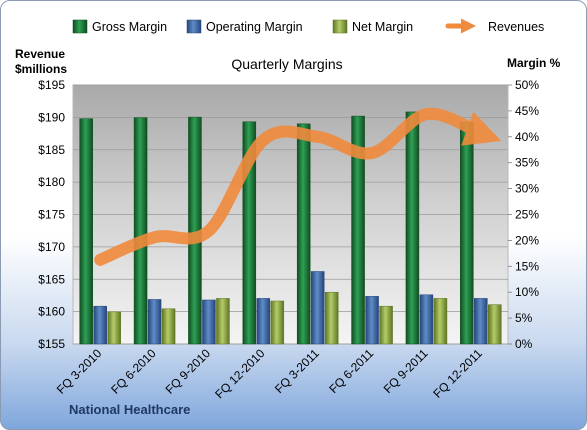 This screenshot has width=587, height=430. What do you see at coordinates (527, 189) in the screenshot?
I see `right-tick-label: 30%` at bounding box center [527, 189].